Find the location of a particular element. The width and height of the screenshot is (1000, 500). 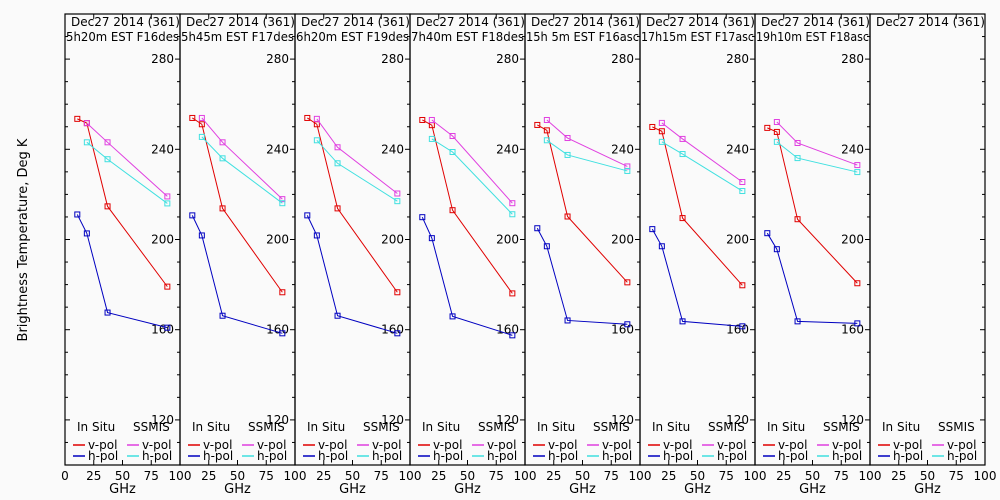

panel-title-line2: 5h45m EST F17des is located at coordinates (237, 37).